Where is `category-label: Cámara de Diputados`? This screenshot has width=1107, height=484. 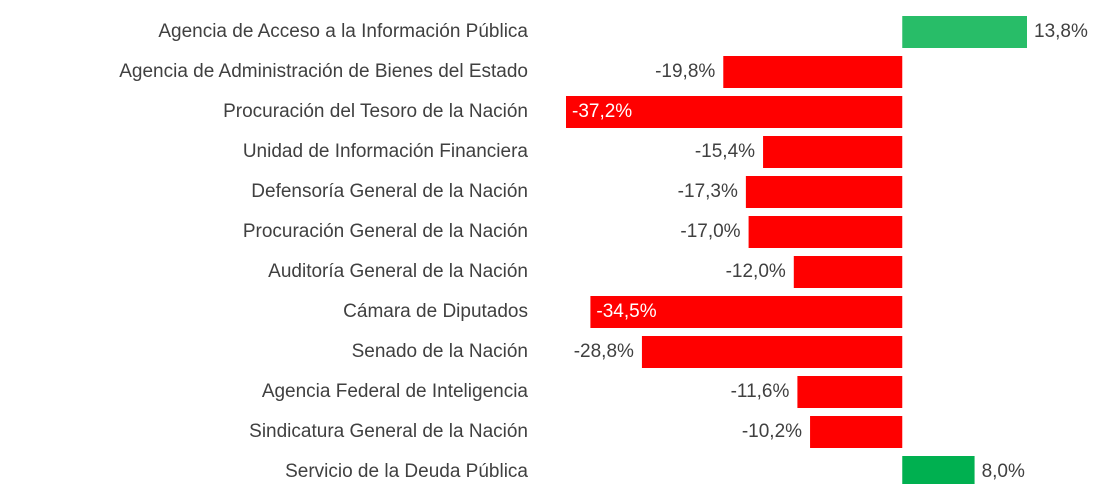 category-label: Cámara de Diputados is located at coordinates (435, 311).